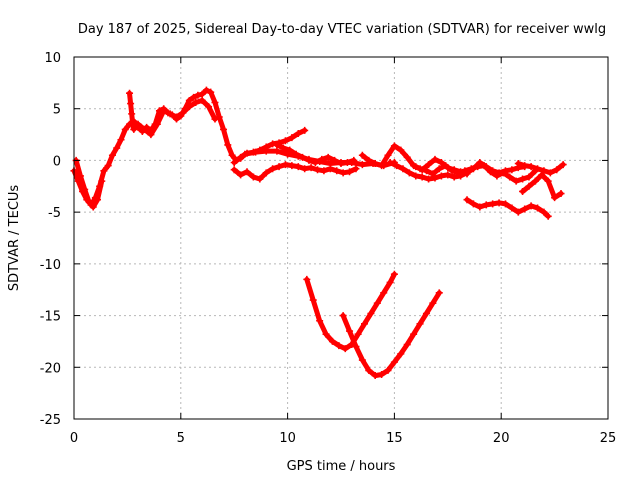  Describe the element at coordinates (50, 317) in the screenshot. I see `y-tick-label: -15` at that location.